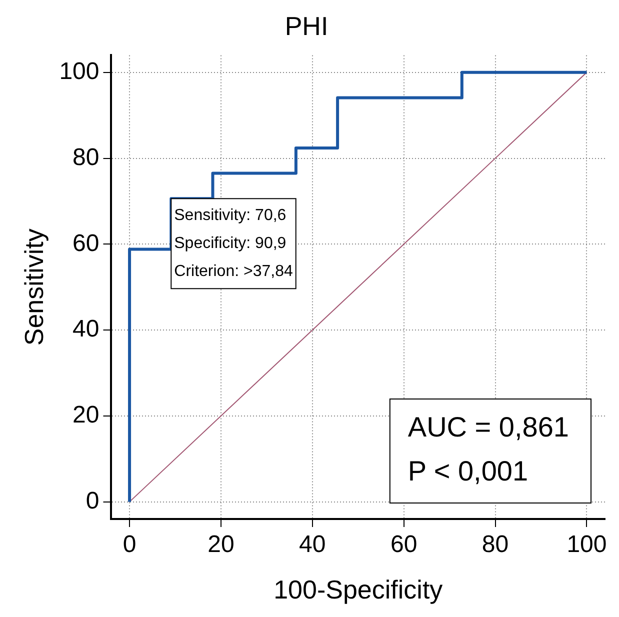 The height and width of the screenshot is (617, 619). Describe the element at coordinates (306, 25) in the screenshot. I see `chart-title: PHI` at that location.